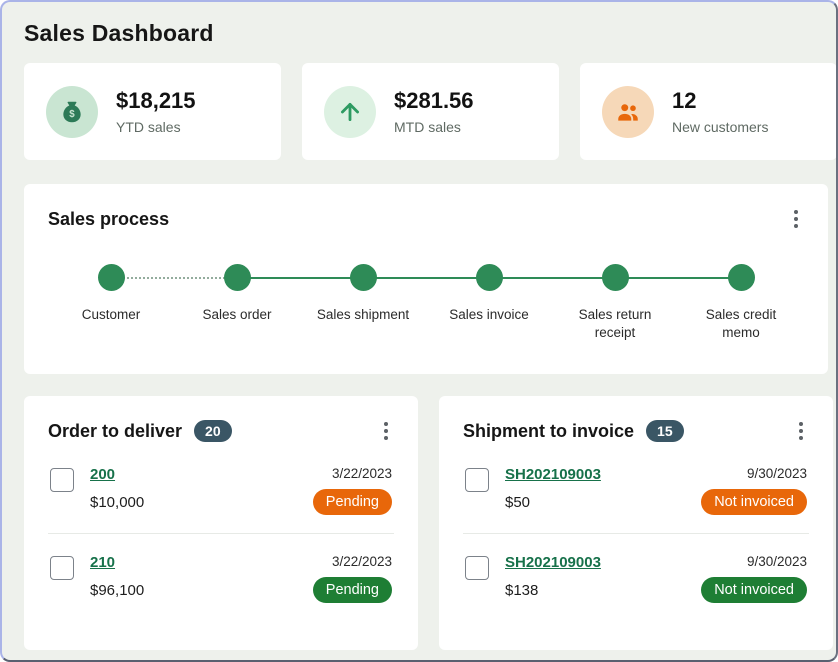 Image resolution: width=838 pixels, height=662 pixels. I want to click on row-doc: SH202109003 $138, so click(553, 576).